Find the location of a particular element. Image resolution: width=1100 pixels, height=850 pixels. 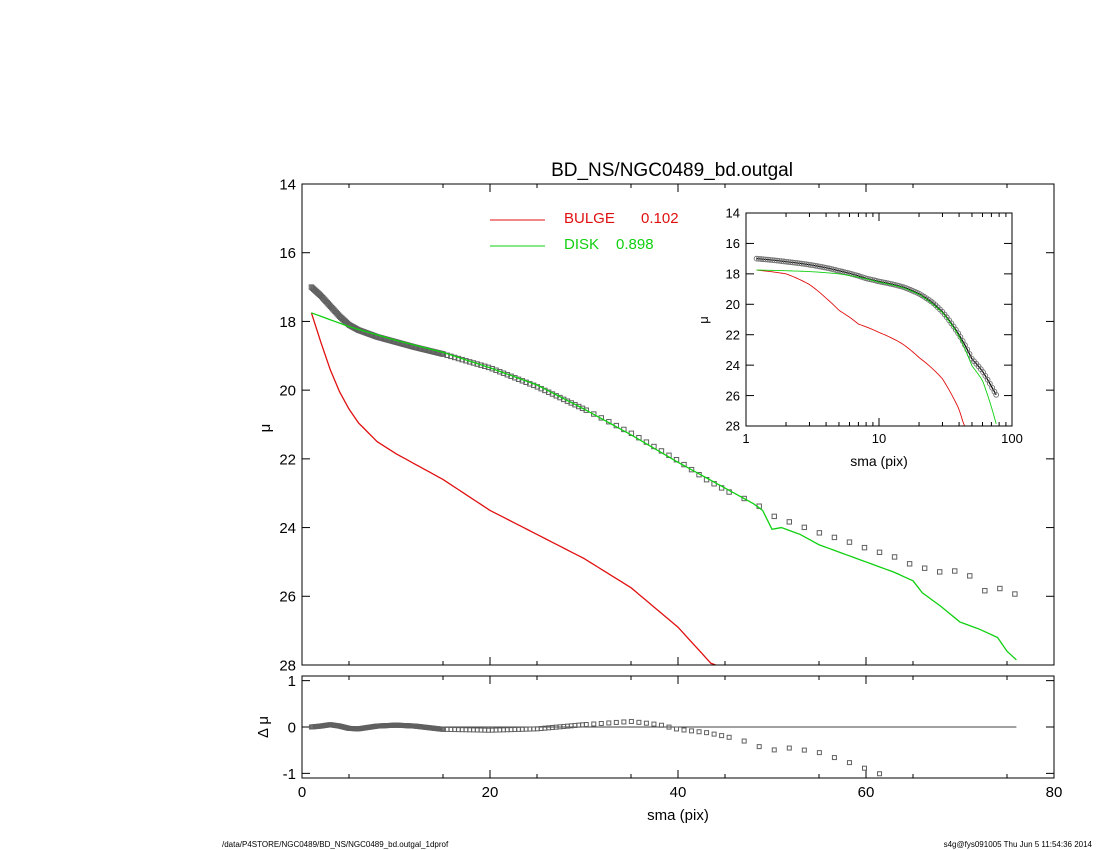

main-y-tick-label-6: 26 is located at coordinates (287, 597).